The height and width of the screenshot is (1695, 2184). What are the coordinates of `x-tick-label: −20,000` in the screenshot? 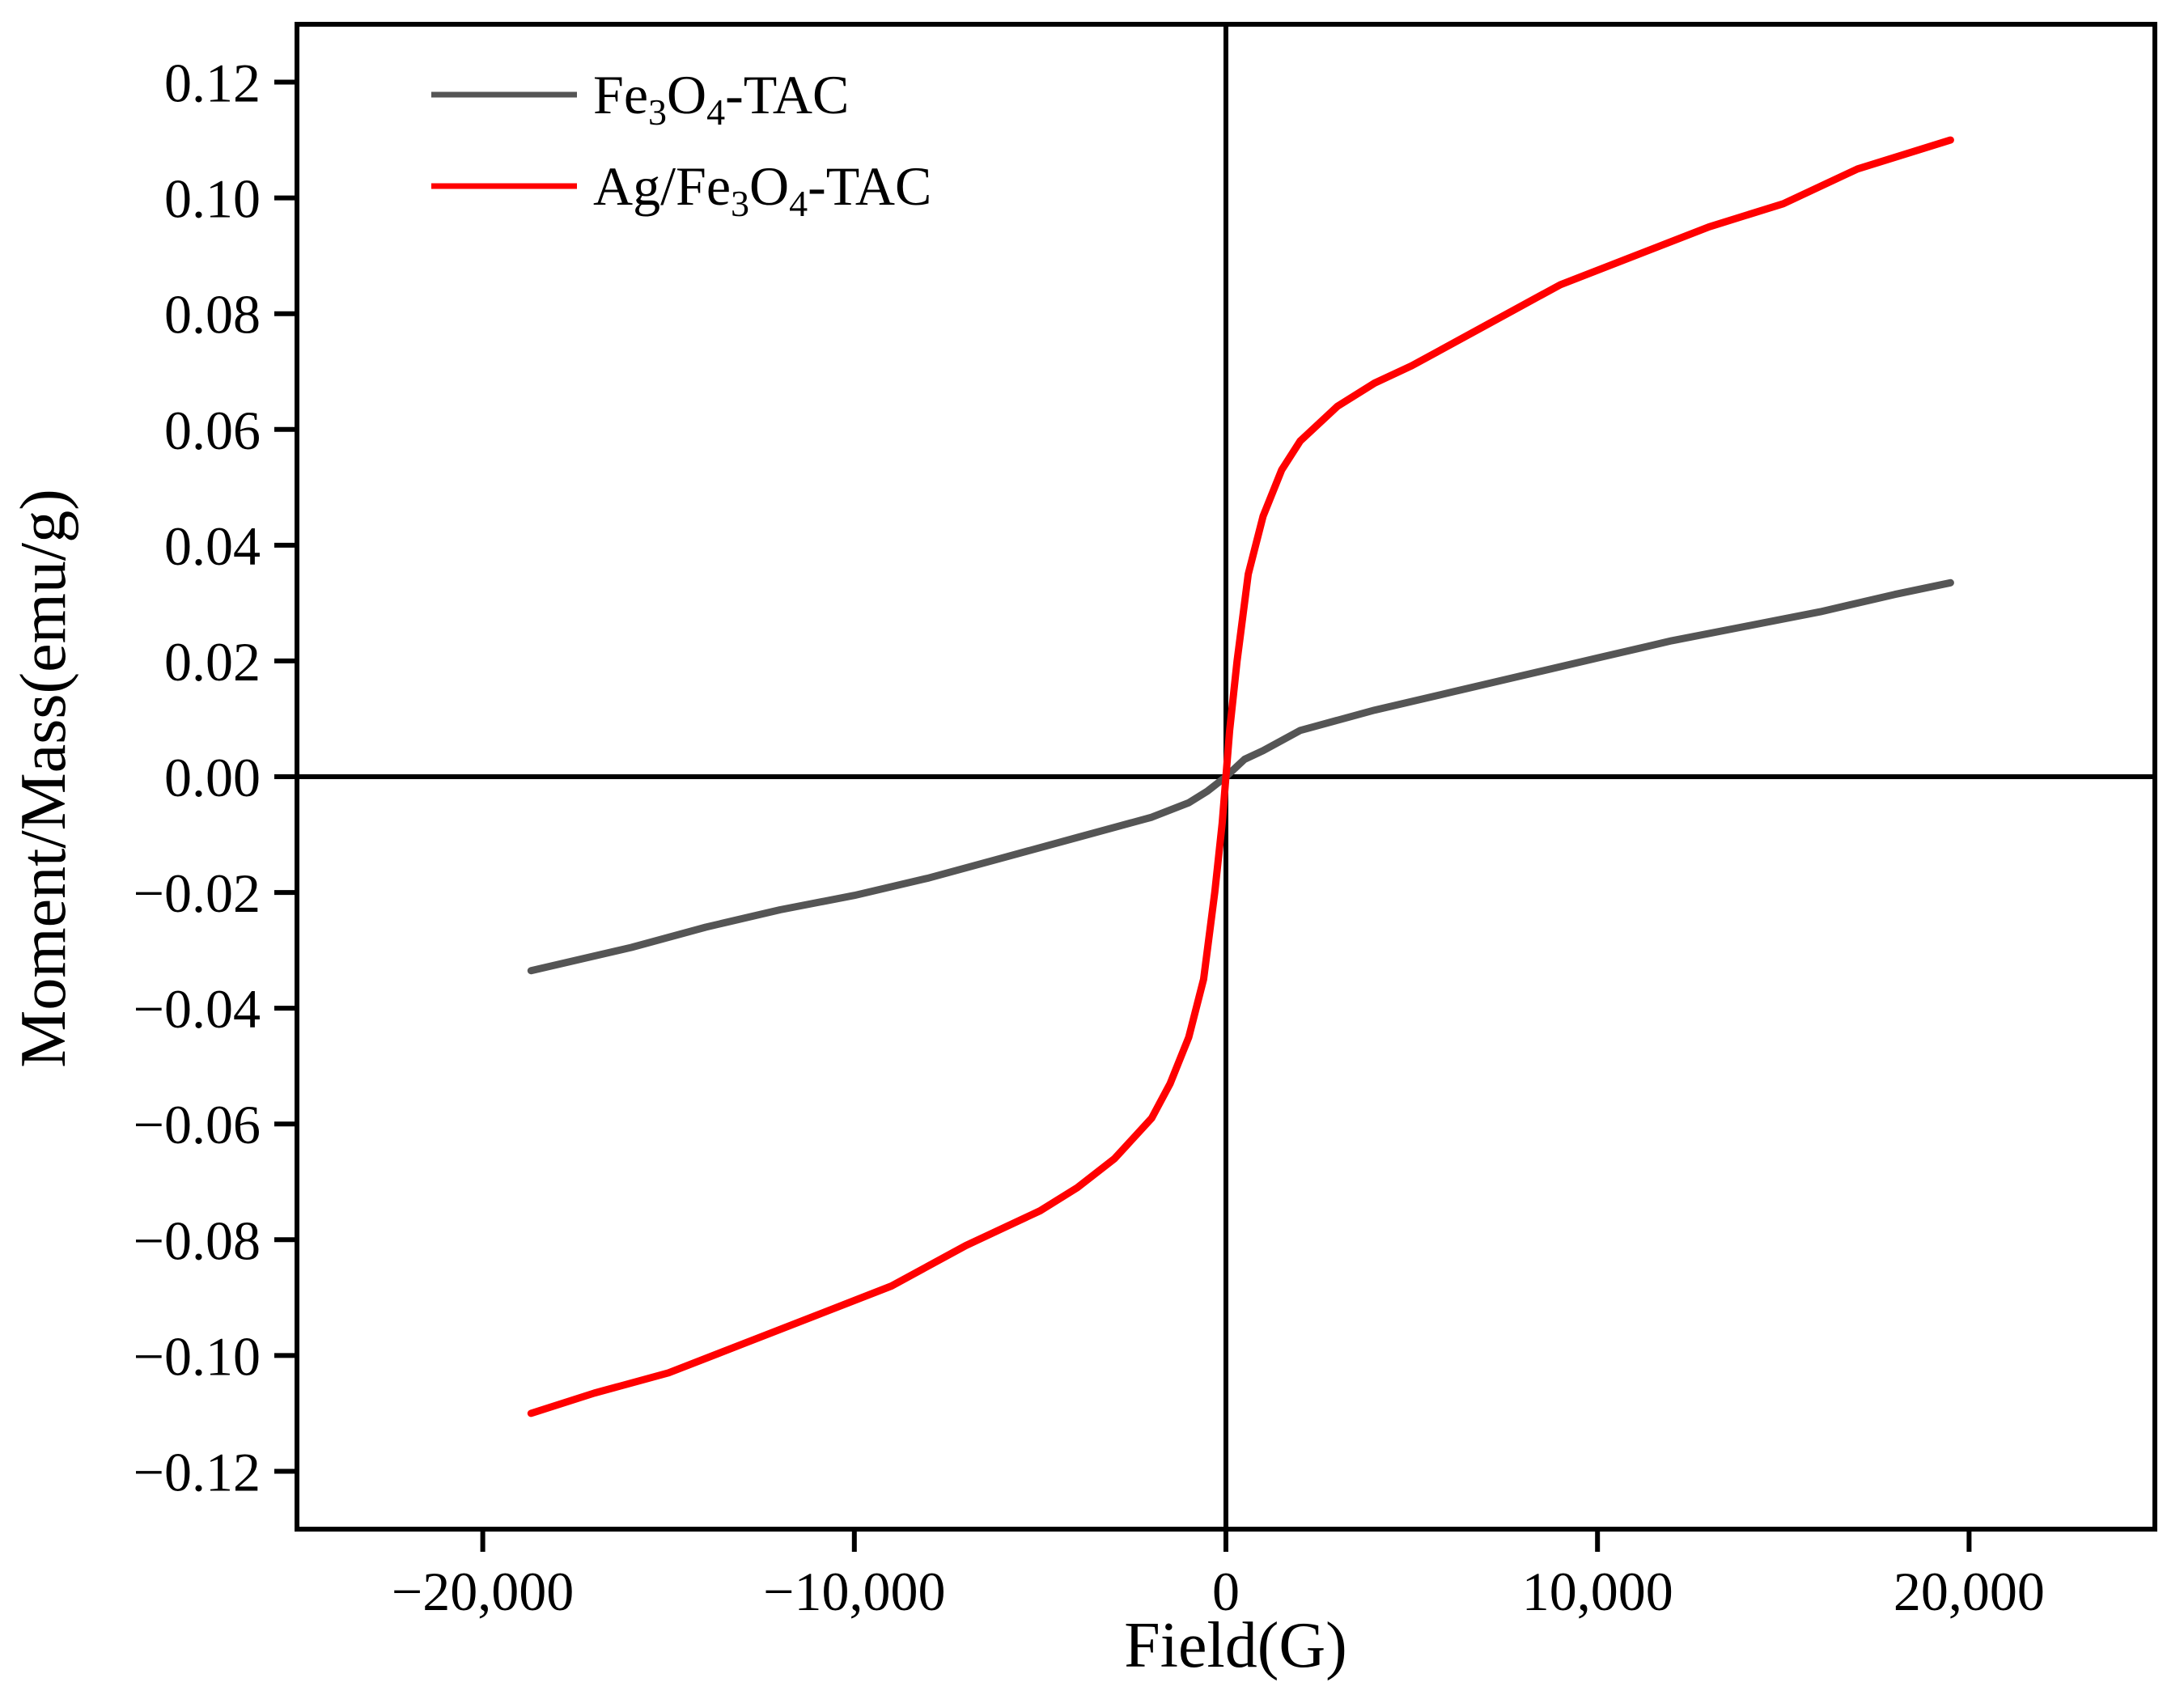 It's located at (483, 1591).